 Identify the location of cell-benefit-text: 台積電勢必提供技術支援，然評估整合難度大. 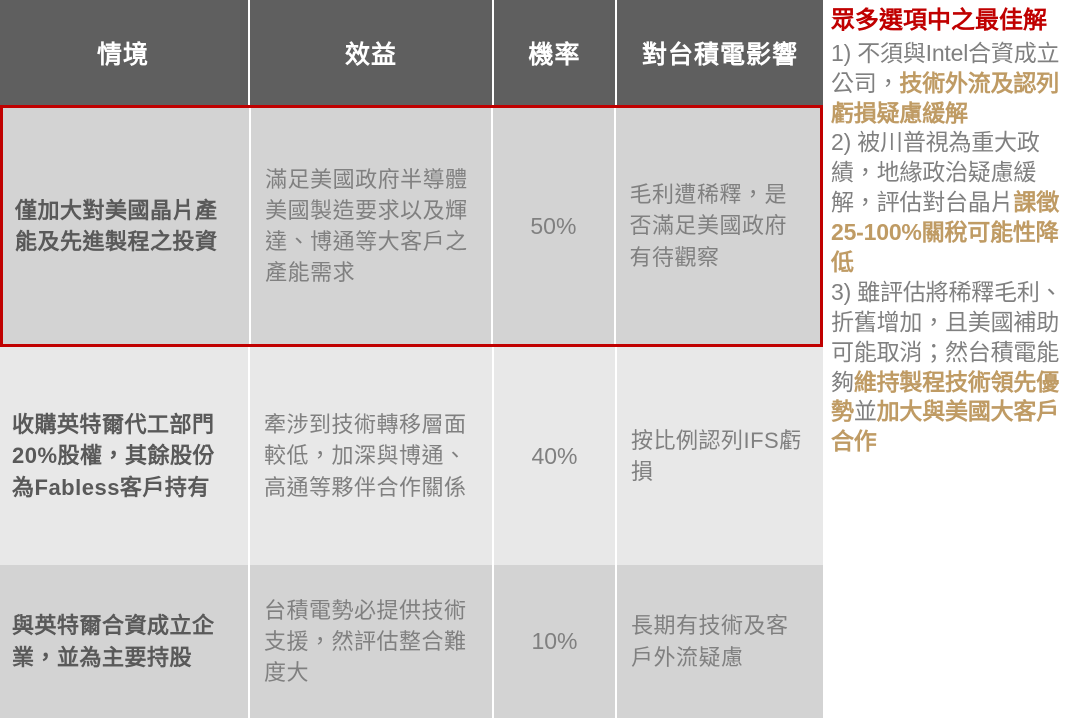
(365, 641).